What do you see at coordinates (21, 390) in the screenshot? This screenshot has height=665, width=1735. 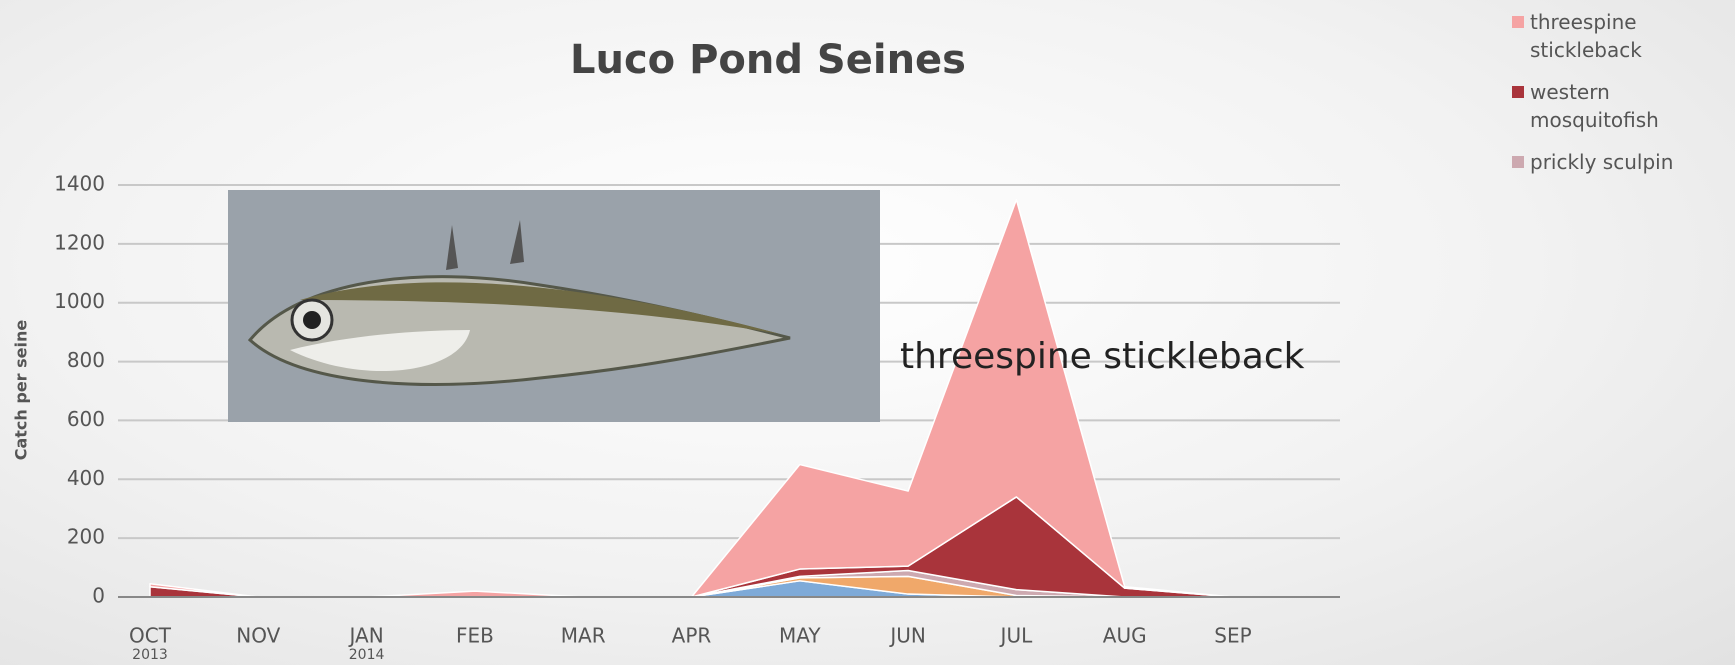 I see `y-axis-label: Catch per seine` at bounding box center [21, 390].